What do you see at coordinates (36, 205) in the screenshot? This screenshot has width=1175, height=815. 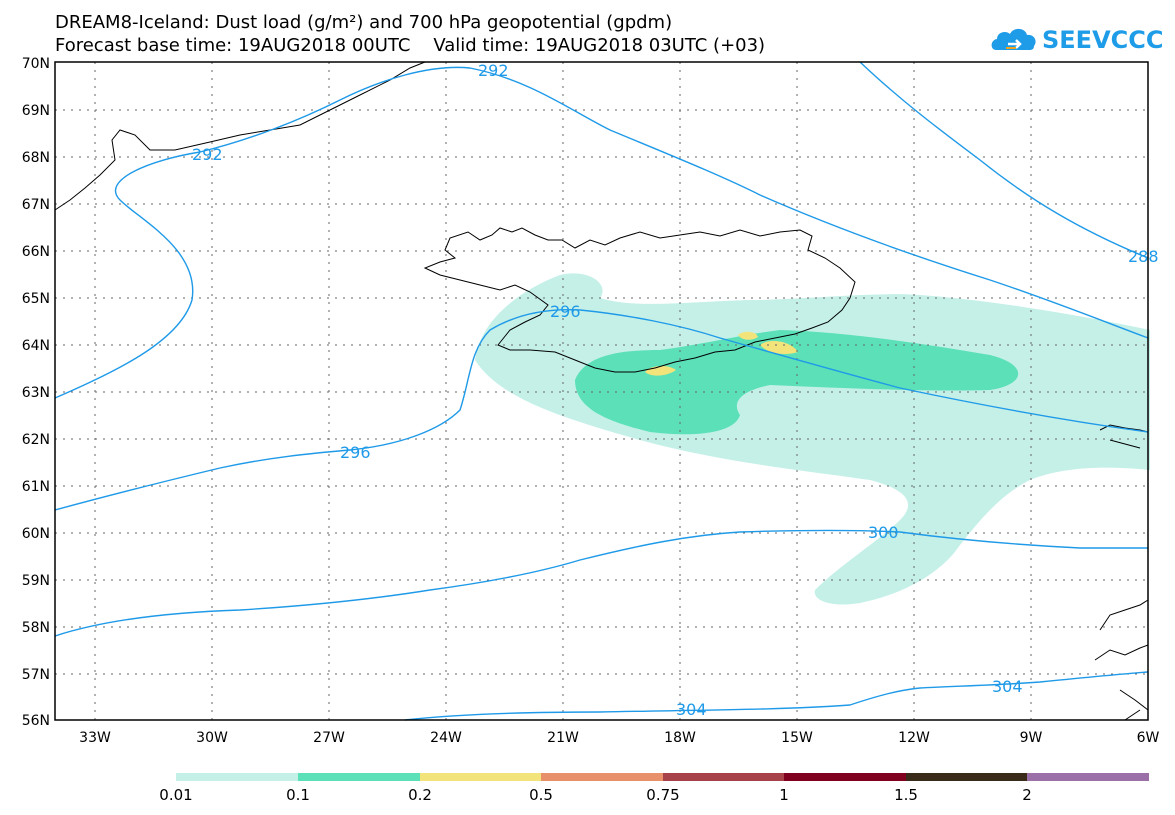 I see `lat-label: 67N` at bounding box center [36, 205].